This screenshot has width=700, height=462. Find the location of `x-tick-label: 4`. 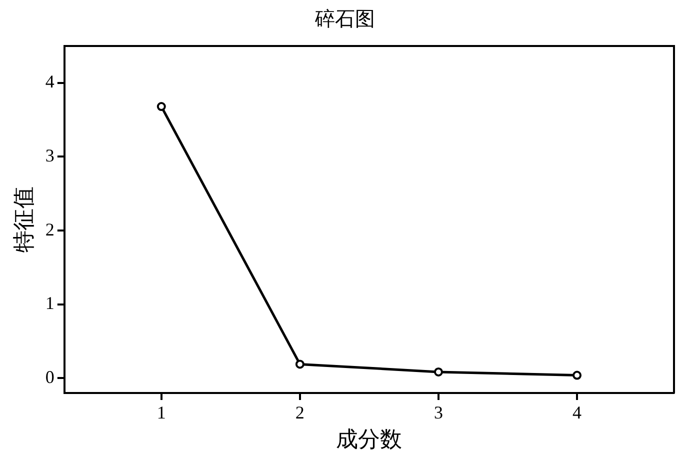

x-tick-label: 4 is located at coordinates (577, 412).